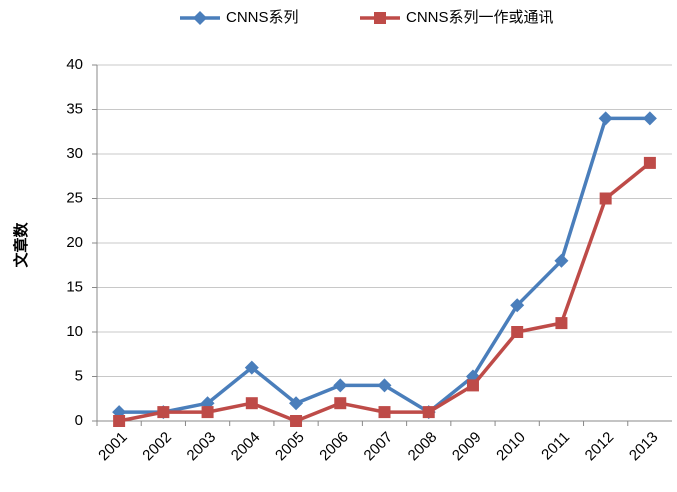 The height and width of the screenshot is (492, 677). What do you see at coordinates (74, 108) in the screenshot?
I see `y-tick-label: 35` at bounding box center [74, 108].